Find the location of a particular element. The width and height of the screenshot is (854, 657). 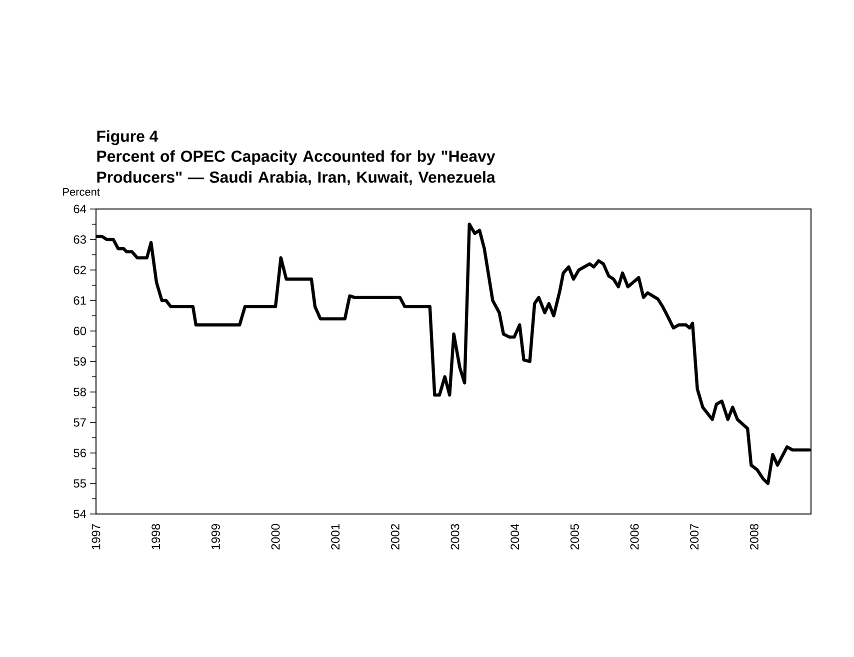

x-tick-label: 2003 is located at coordinates (455, 537).